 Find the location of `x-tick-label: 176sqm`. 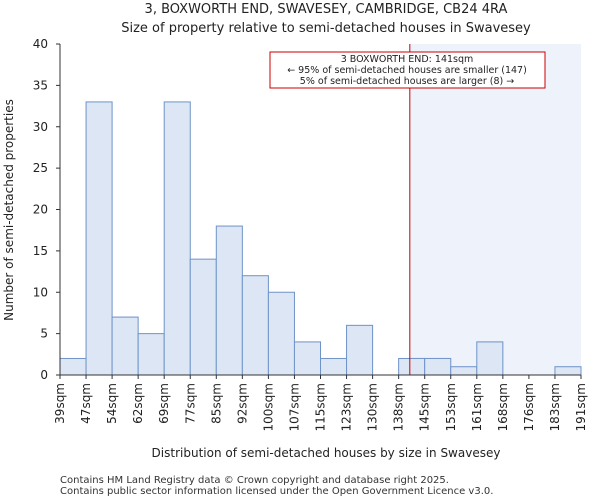

x-tick-label: 176sqm is located at coordinates (529, 407).